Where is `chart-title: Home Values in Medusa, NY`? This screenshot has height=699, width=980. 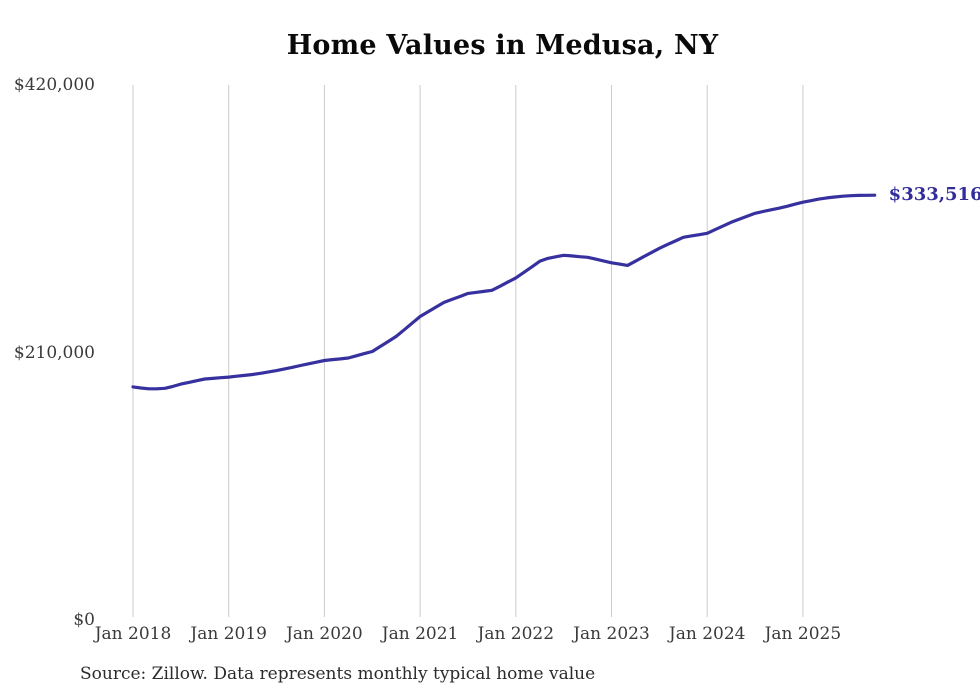 chart-title: Home Values in Medusa, NY is located at coordinates (502, 45).